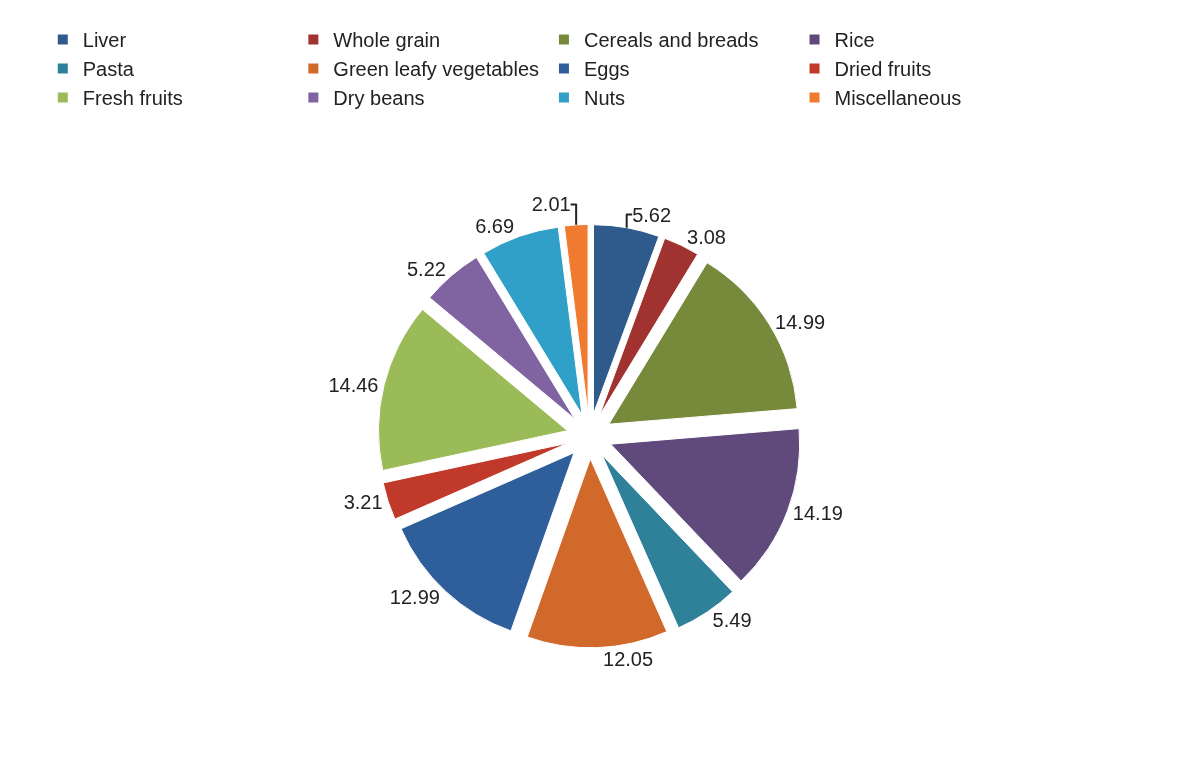 The width and height of the screenshot is (1179, 770). Describe the element at coordinates (606, 69) in the screenshot. I see `legend-label: Eggs` at that location.